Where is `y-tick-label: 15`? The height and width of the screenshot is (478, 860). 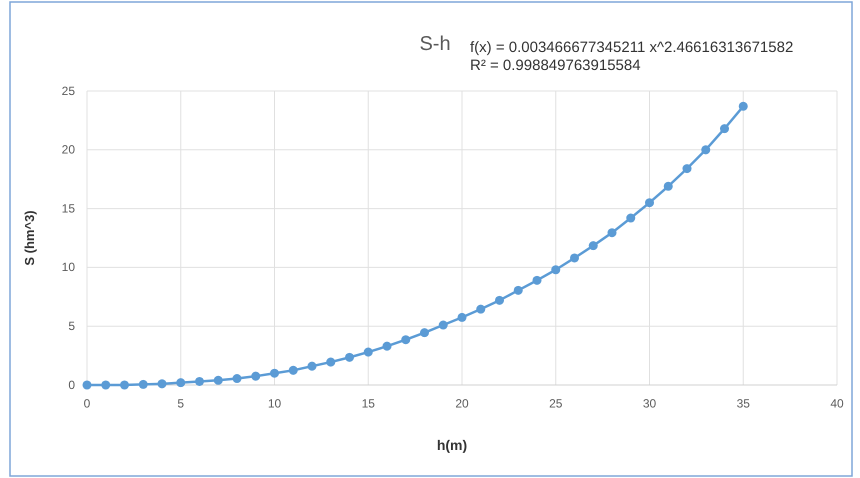
y-tick-label: 15 is located at coordinates (69, 208).